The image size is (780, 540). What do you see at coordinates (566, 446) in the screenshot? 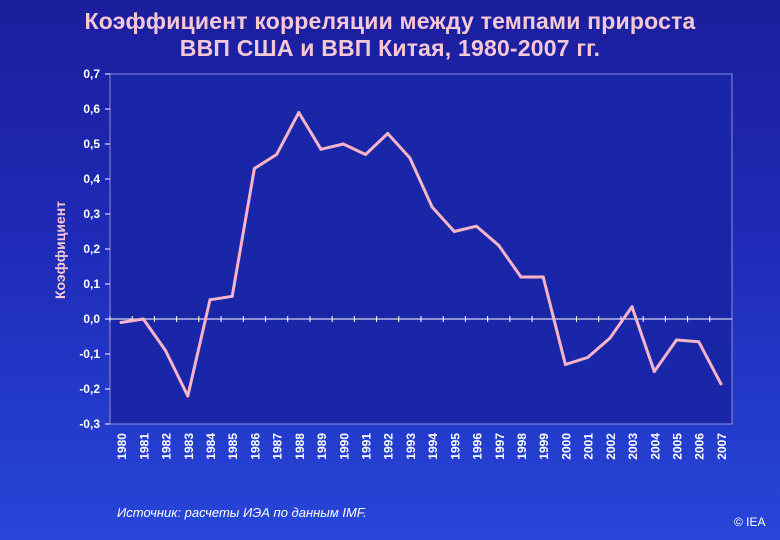
I see `x-tick-label: 2000` at bounding box center [566, 446].